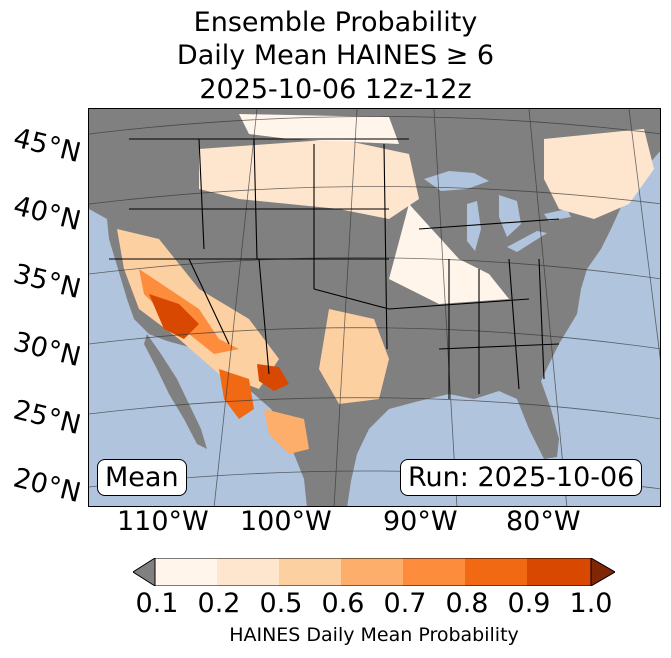  What do you see at coordinates (527, 241) in the screenshot?
I see `lake-erie` at bounding box center [527, 241].